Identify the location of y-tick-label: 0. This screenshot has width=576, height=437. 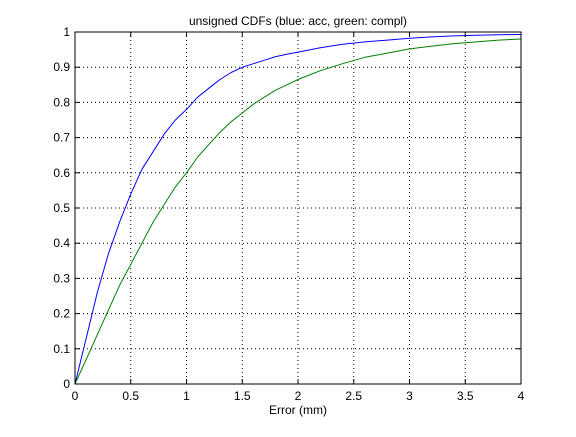
(66, 384).